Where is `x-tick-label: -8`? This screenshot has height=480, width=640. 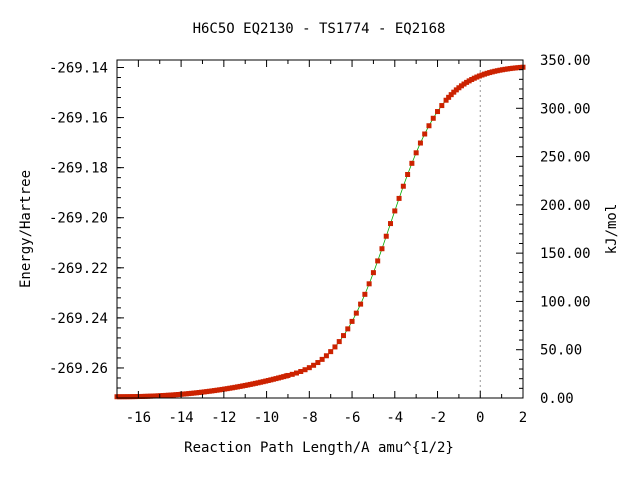 x-tick-label: -8 is located at coordinates (309, 418).